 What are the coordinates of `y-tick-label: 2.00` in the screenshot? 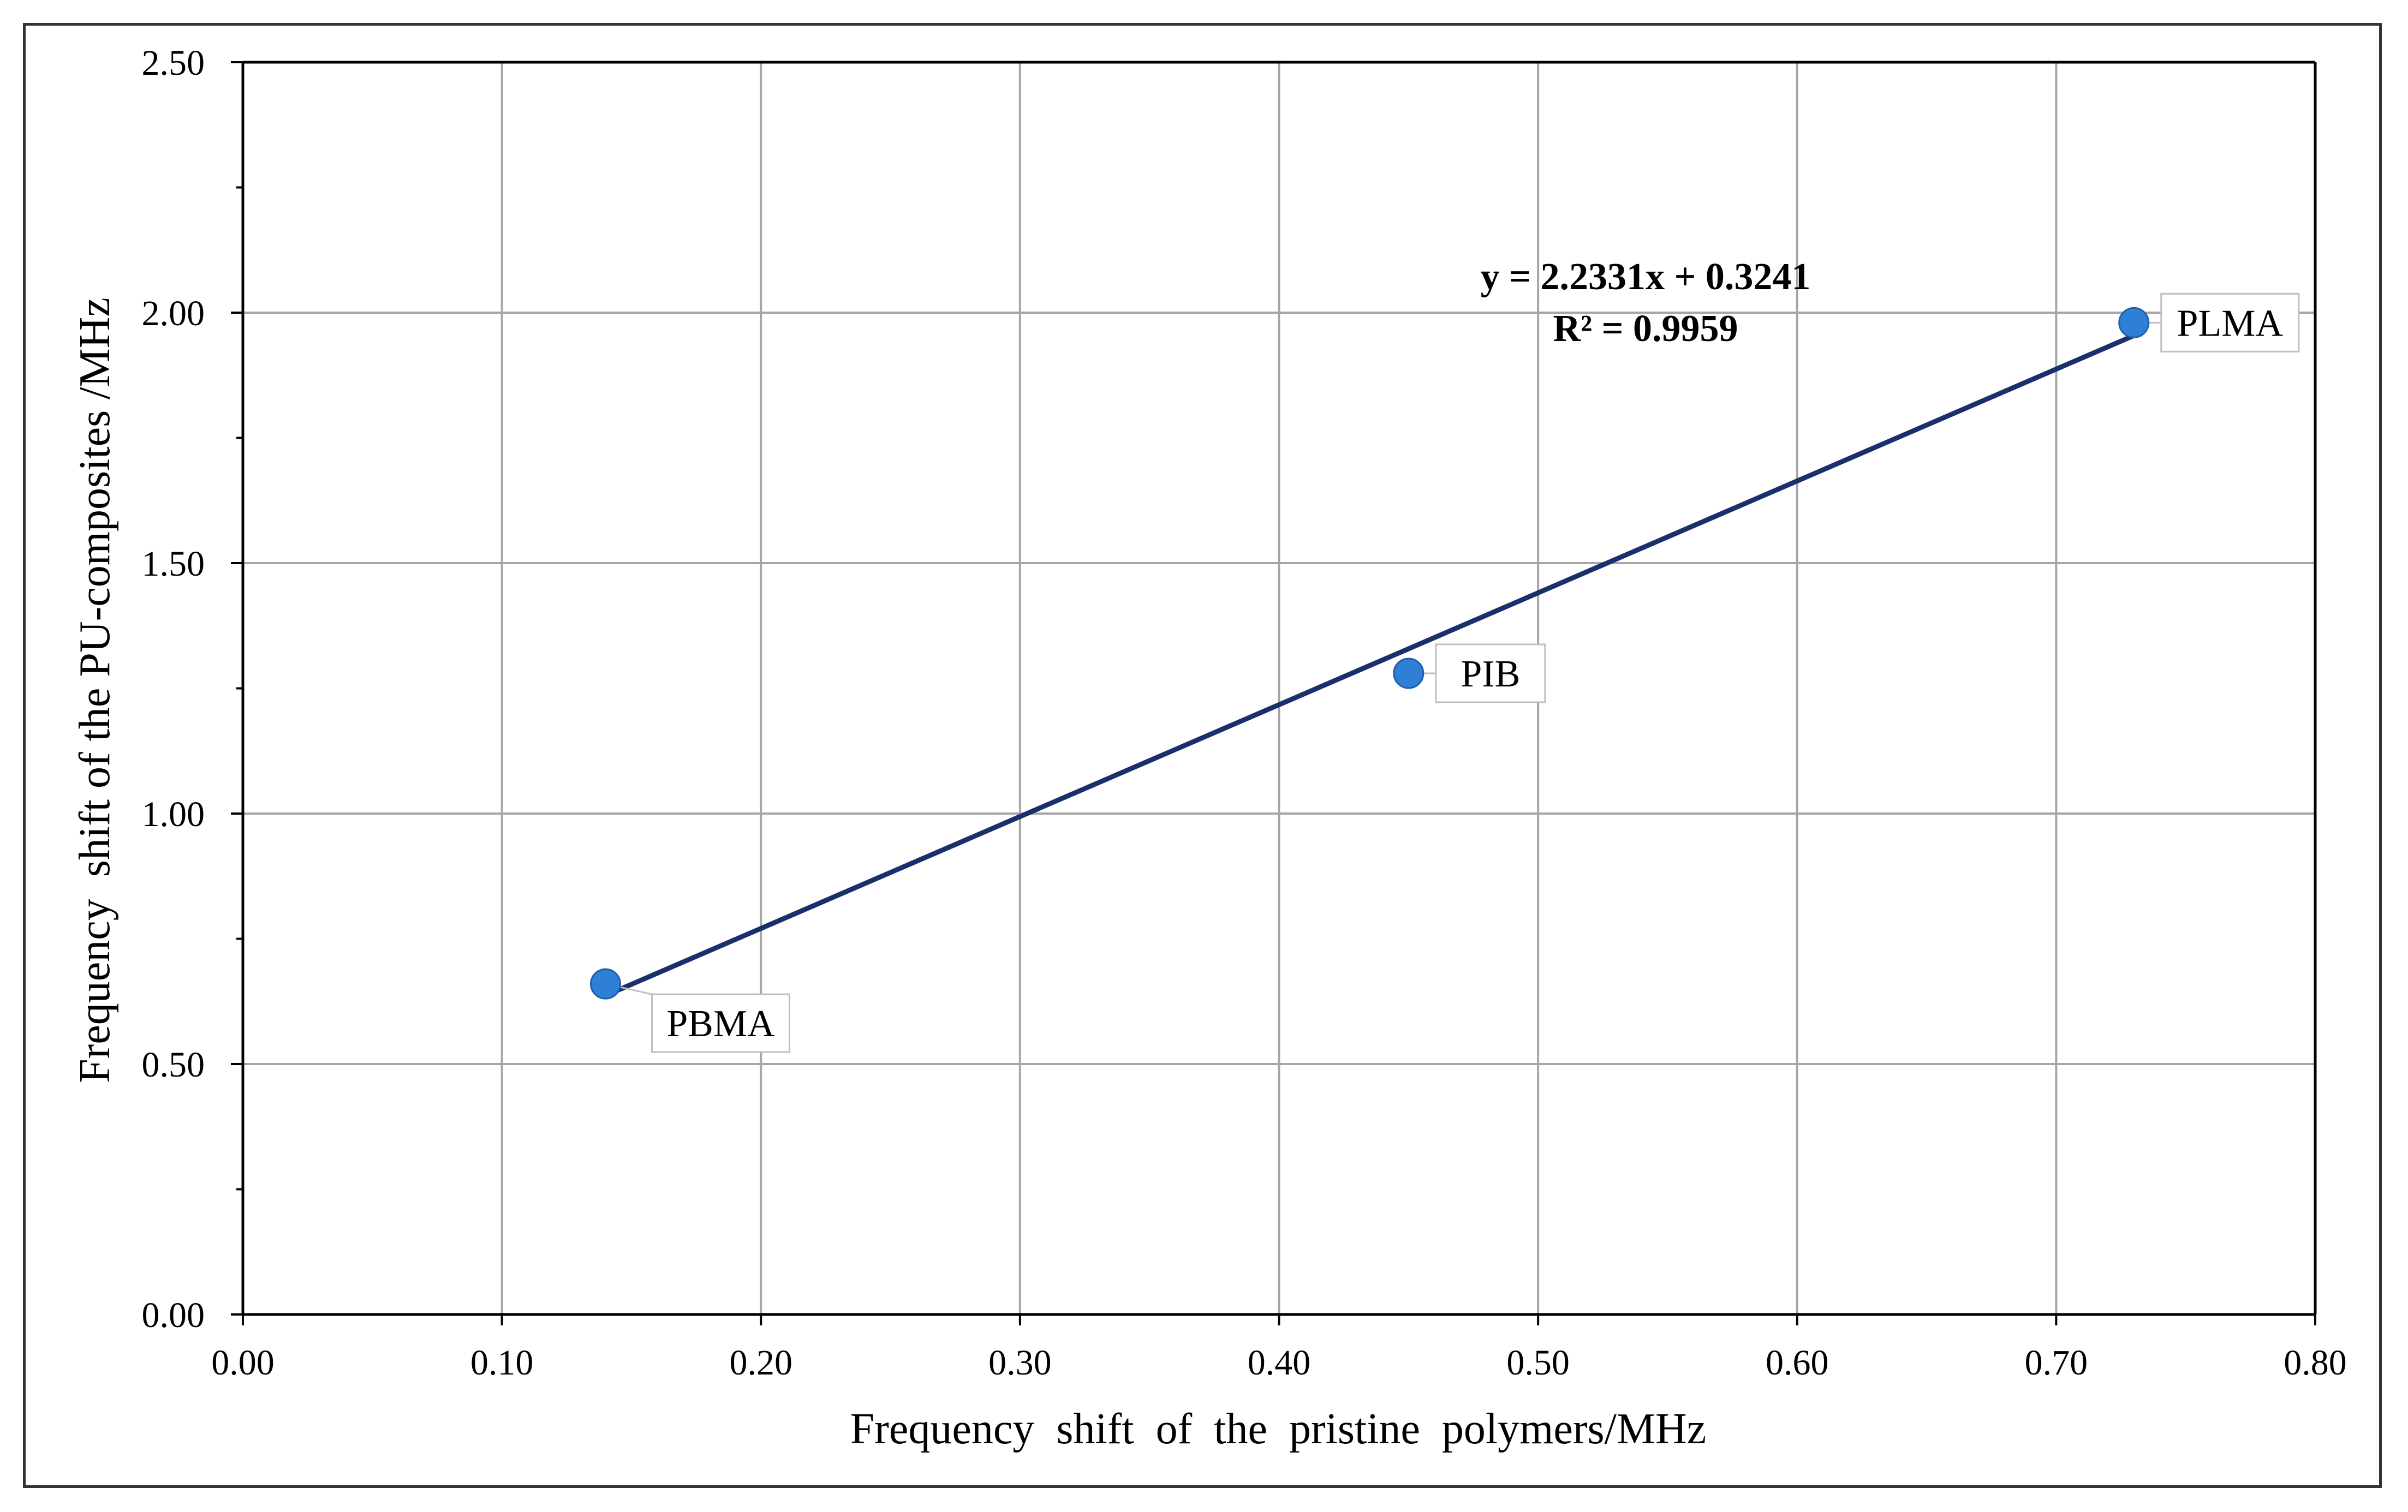 It's located at (173, 313).